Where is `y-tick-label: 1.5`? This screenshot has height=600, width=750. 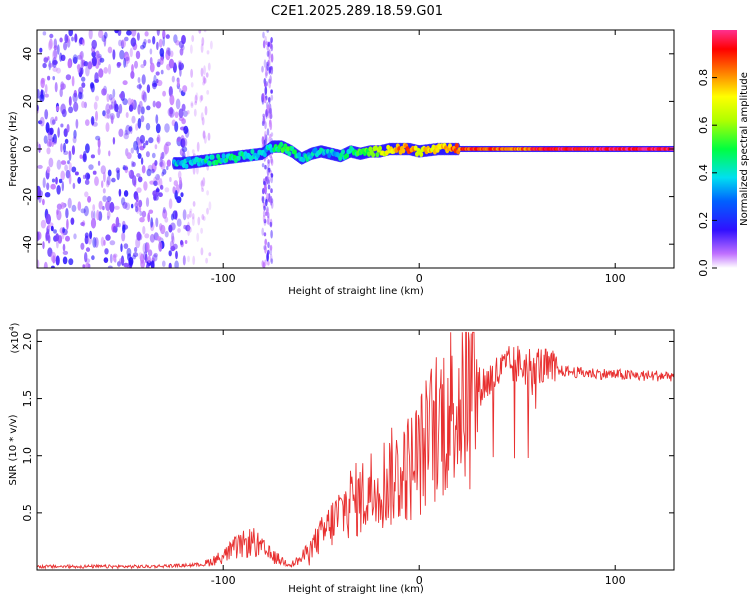 y-tick-label: 1.5 is located at coordinates (27, 399).